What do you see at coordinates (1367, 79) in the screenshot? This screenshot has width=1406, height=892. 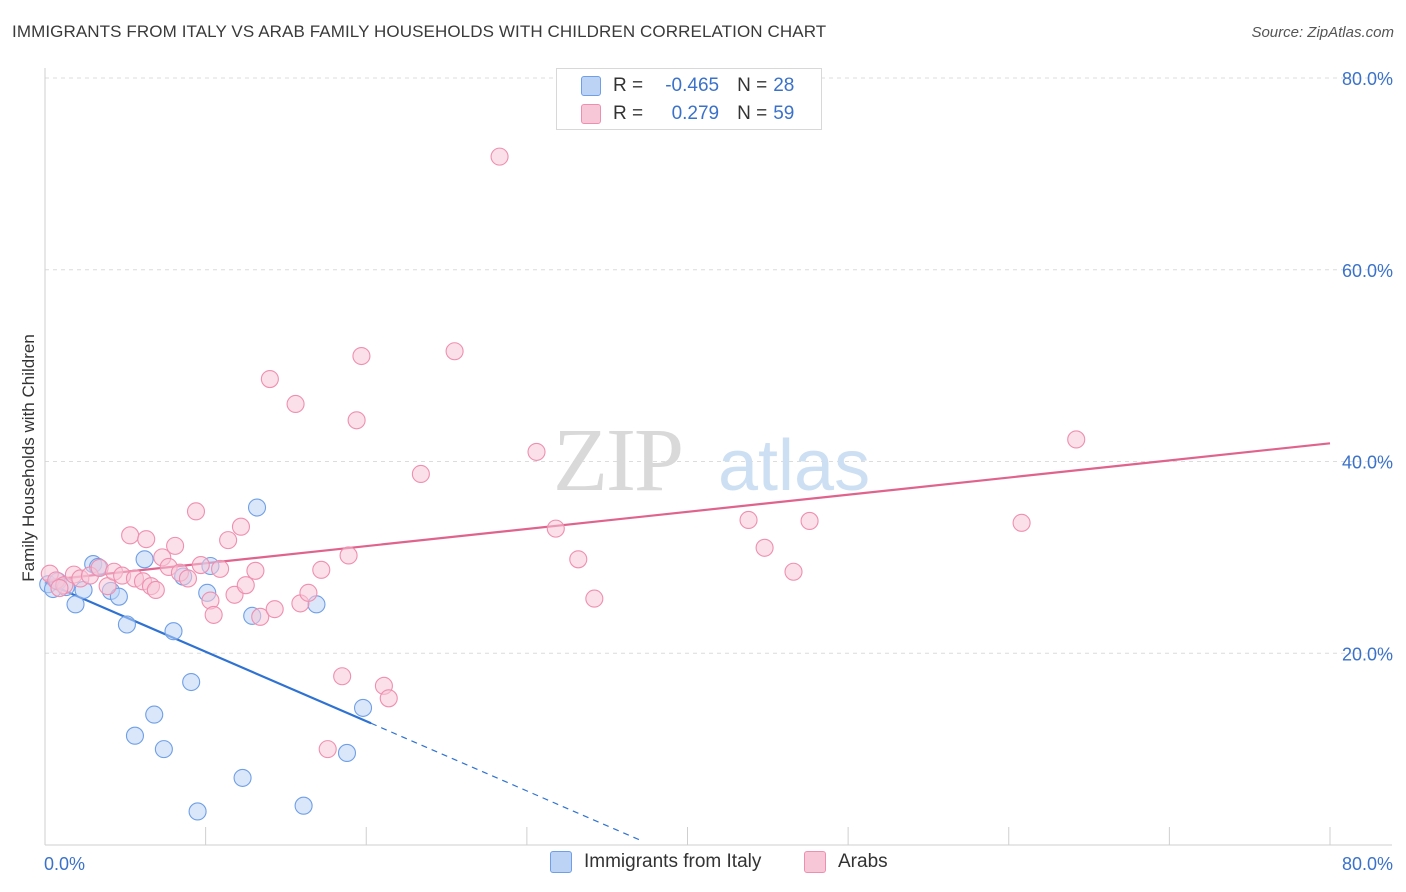 I see `y-tick-label: 80.0%` at bounding box center [1367, 79].